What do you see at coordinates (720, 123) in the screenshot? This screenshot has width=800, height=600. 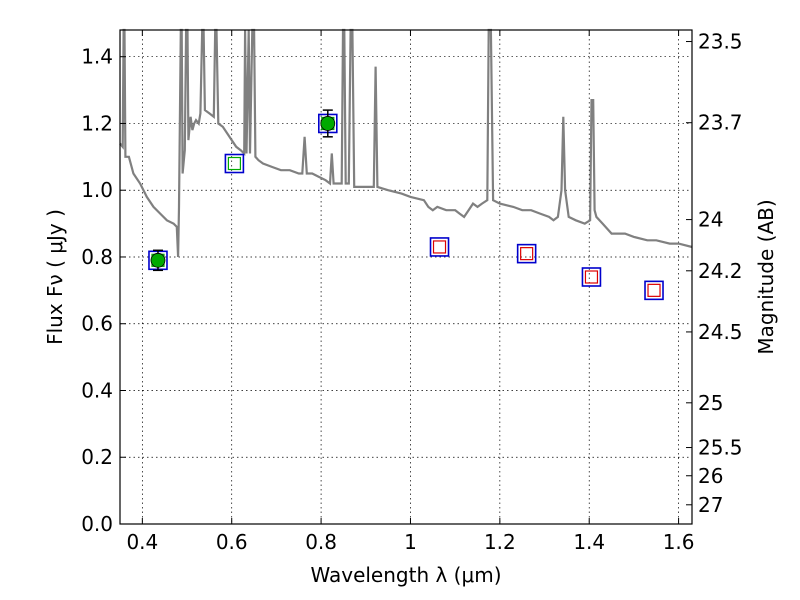 I see `magnitude-tick-label: 23.7` at bounding box center [720, 123].